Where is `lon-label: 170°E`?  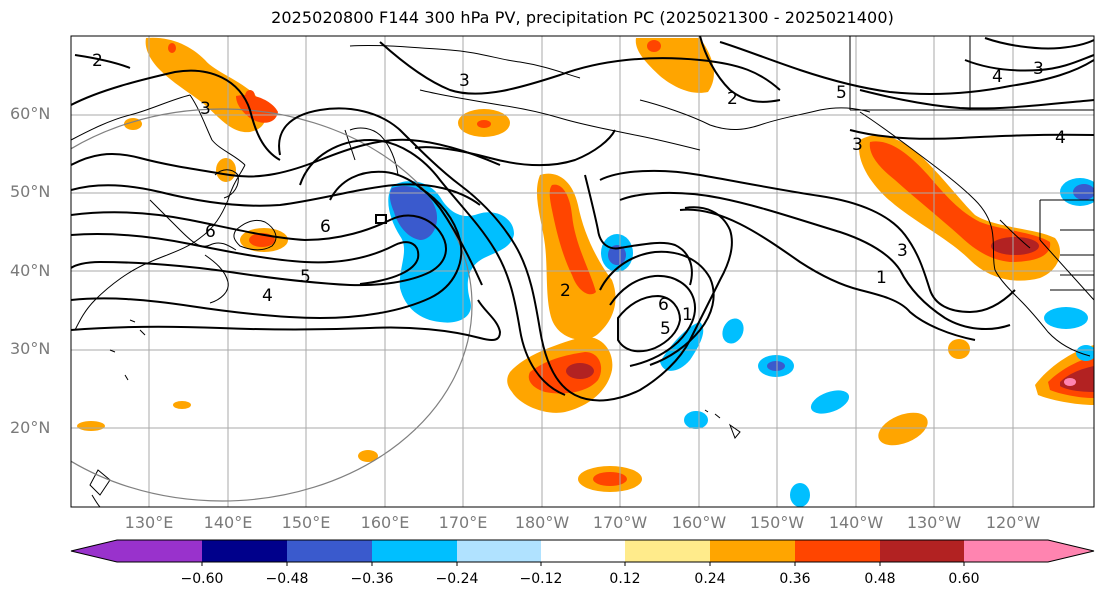
lon-label: 170°E is located at coordinates (463, 522).